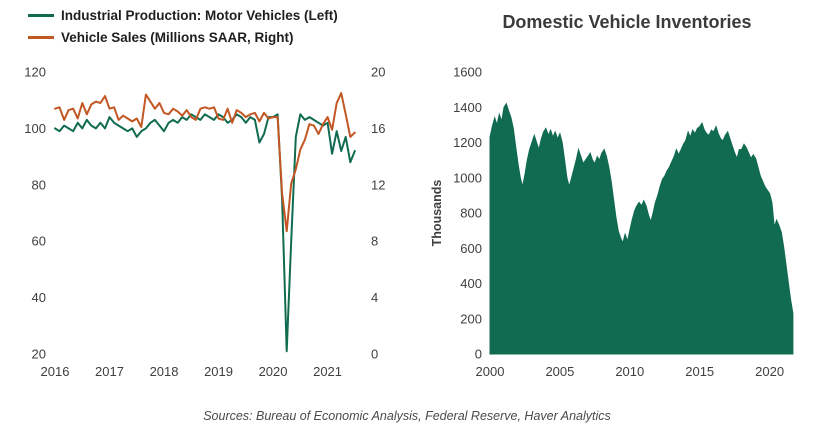 This screenshot has height=433, width=814. What do you see at coordinates (35, 128) in the screenshot?
I see `svg-text: 100` at bounding box center [35, 128].